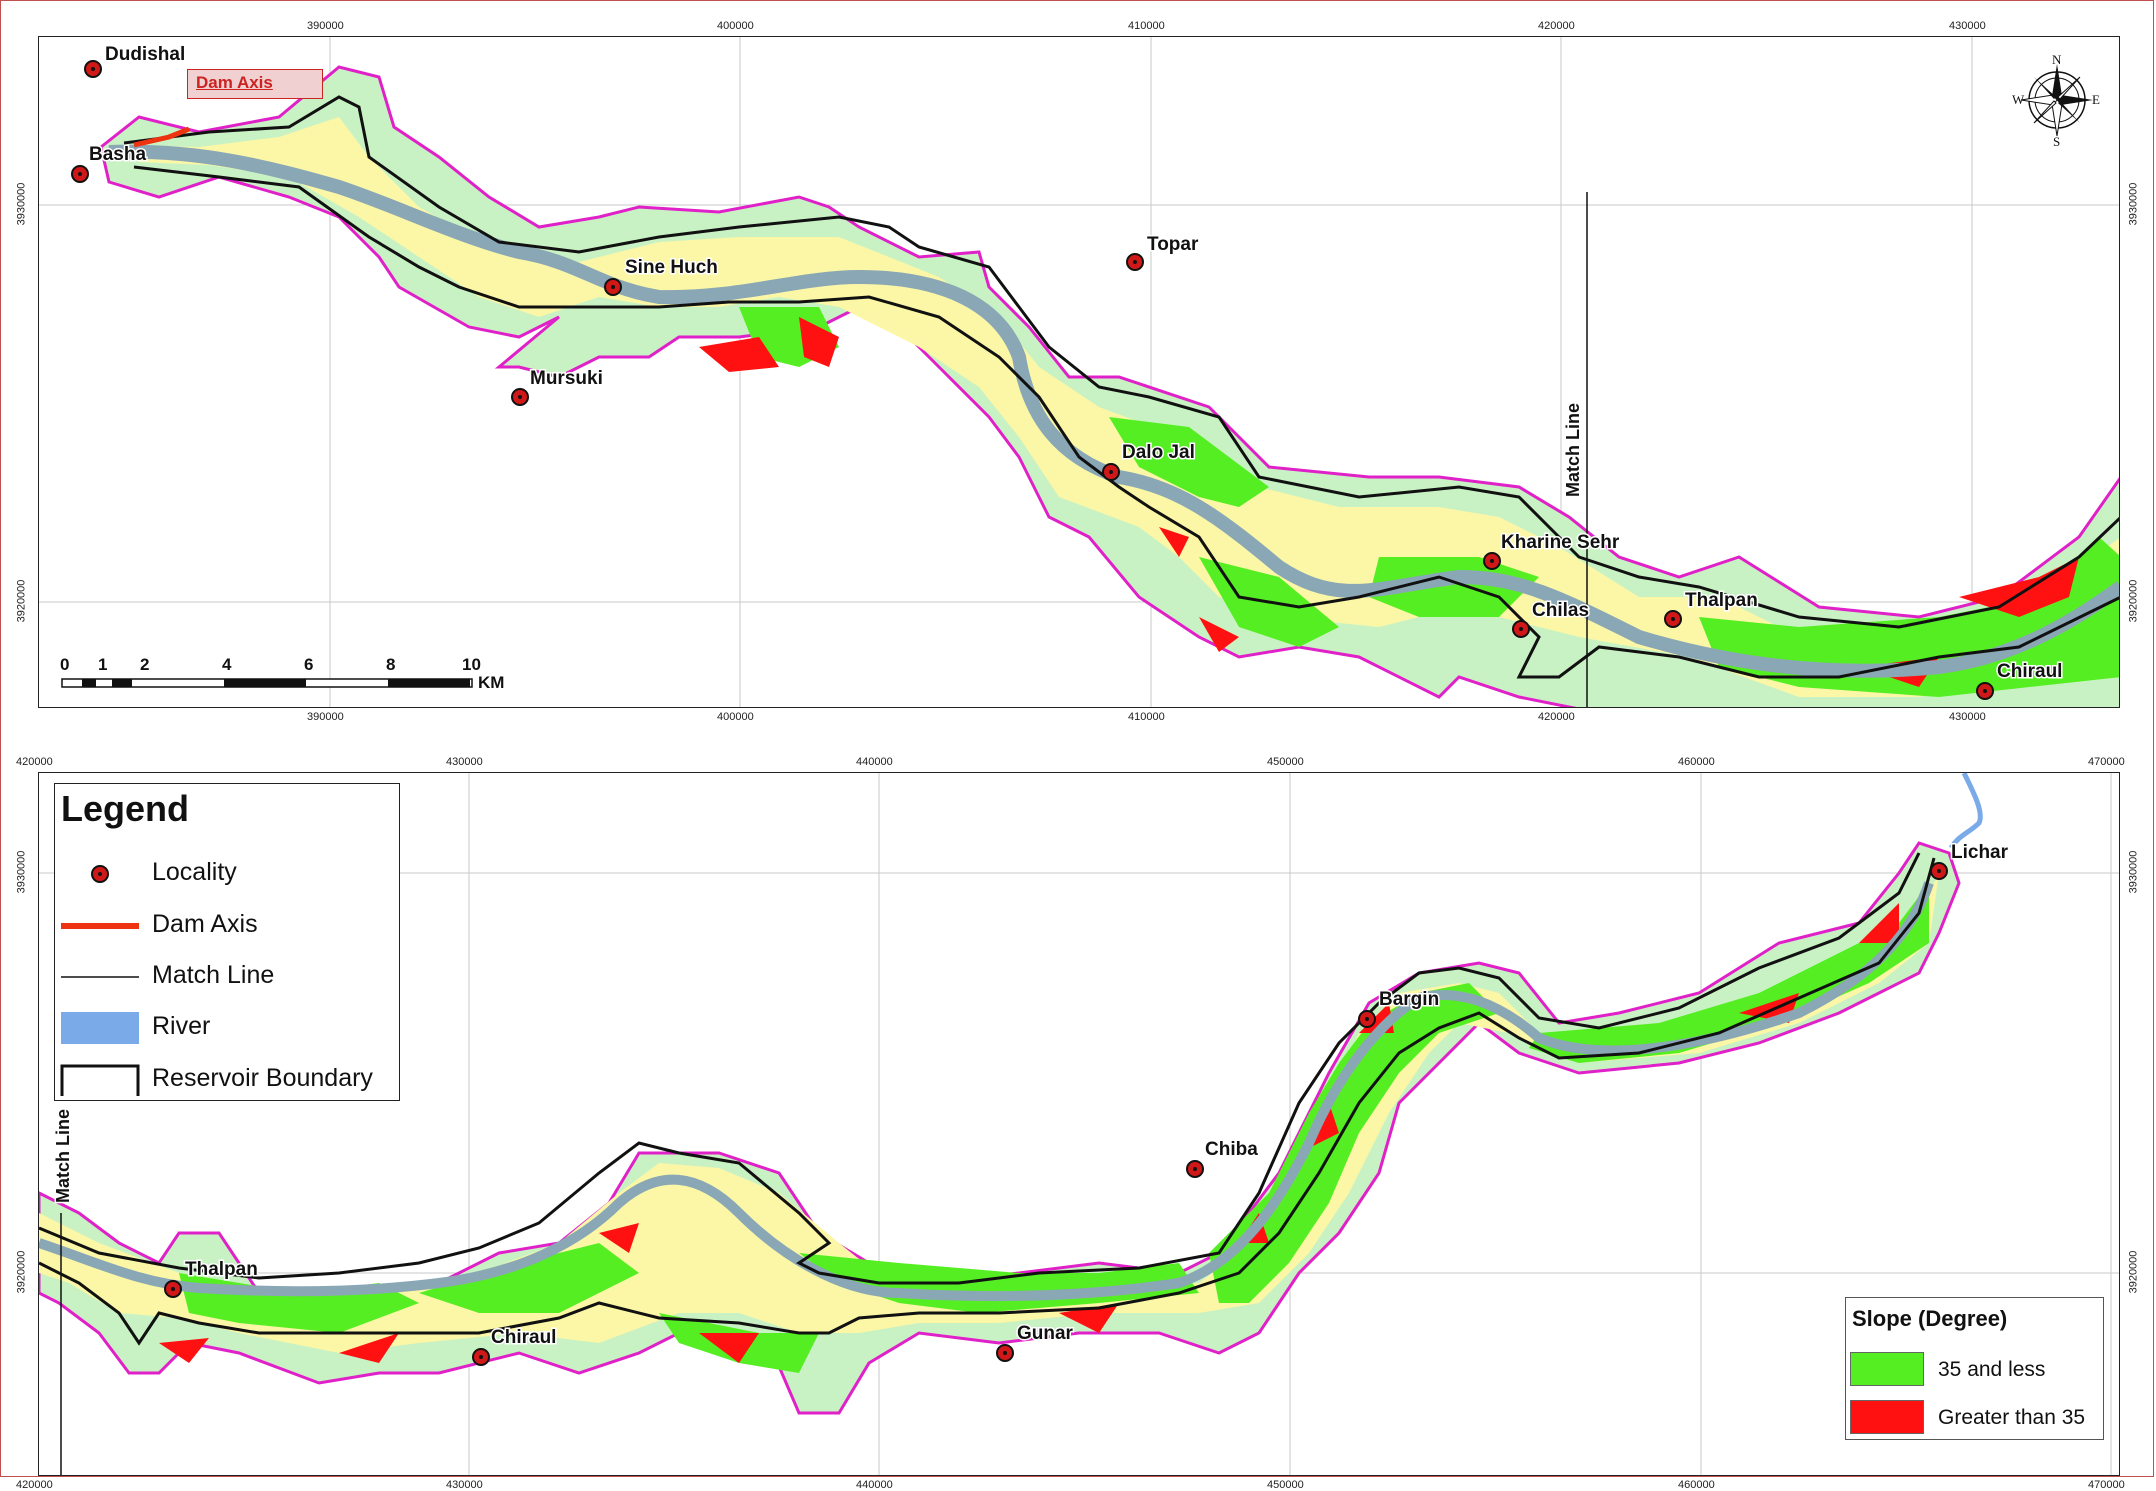 This screenshot has height=1491, width=2156. Describe the element at coordinates (1965, 811) in the screenshot. I see `upstream-river` at that location.